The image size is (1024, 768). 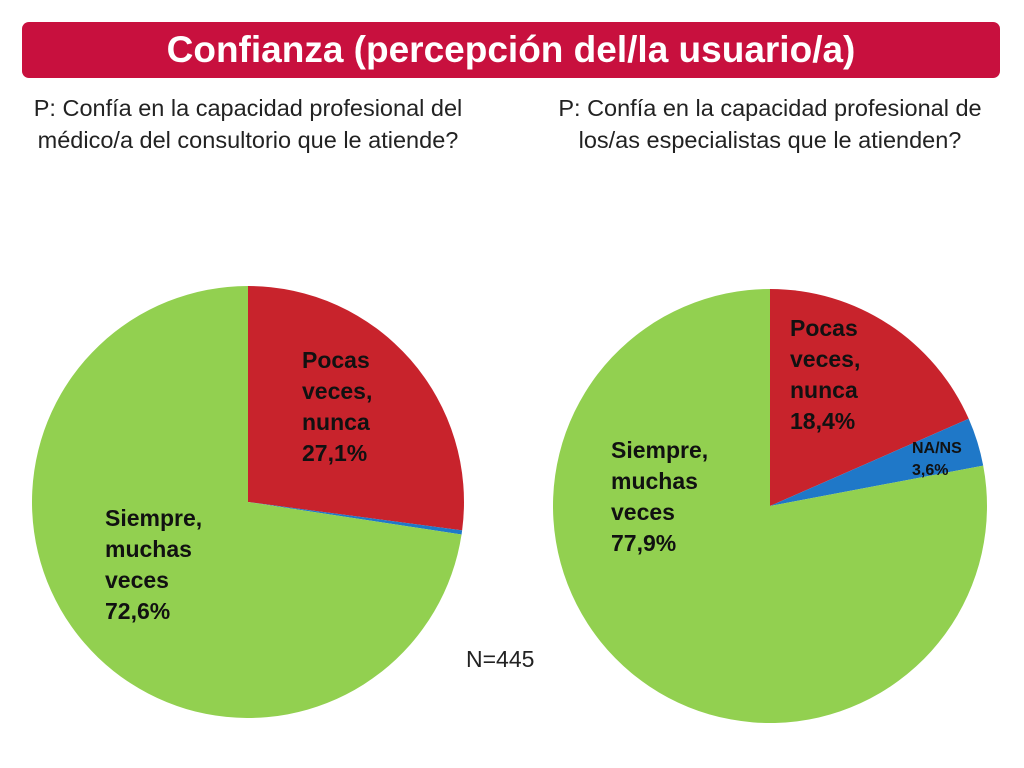 What do you see at coordinates (937, 459) in the screenshot?
I see `pie-2-label-2: NA/NS 3,6%` at bounding box center [937, 459].